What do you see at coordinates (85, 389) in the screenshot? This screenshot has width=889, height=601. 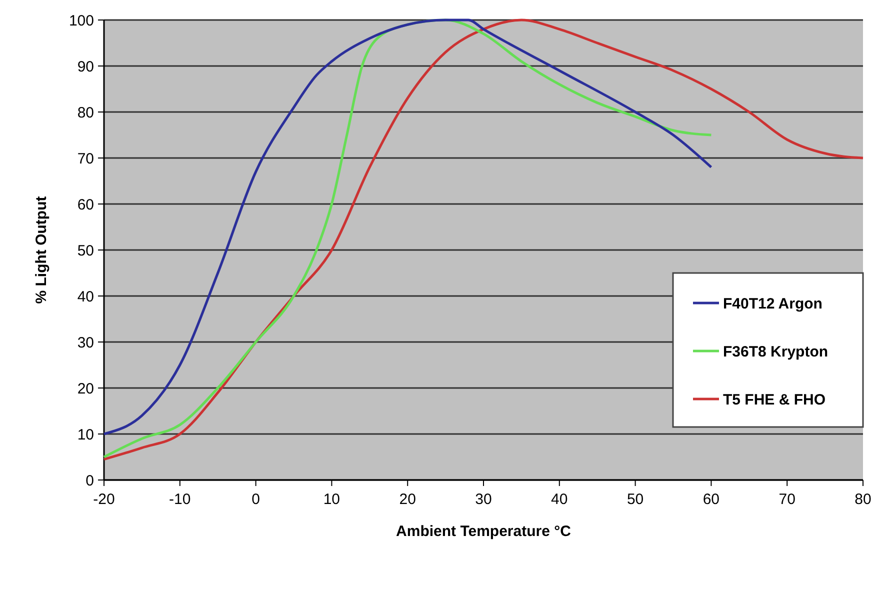 I see `y-tick-label: 20` at bounding box center [85, 389].